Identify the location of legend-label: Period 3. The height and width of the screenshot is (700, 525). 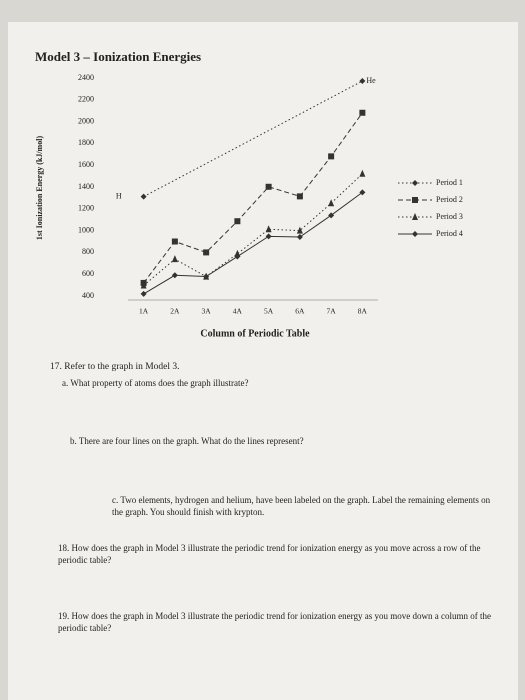
(449, 216).